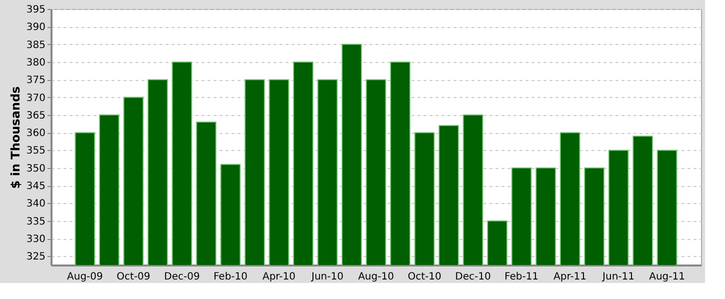 The image size is (725, 299). Describe the element at coordinates (36, 240) in the screenshot. I see `y-tick-label: 330` at that location.